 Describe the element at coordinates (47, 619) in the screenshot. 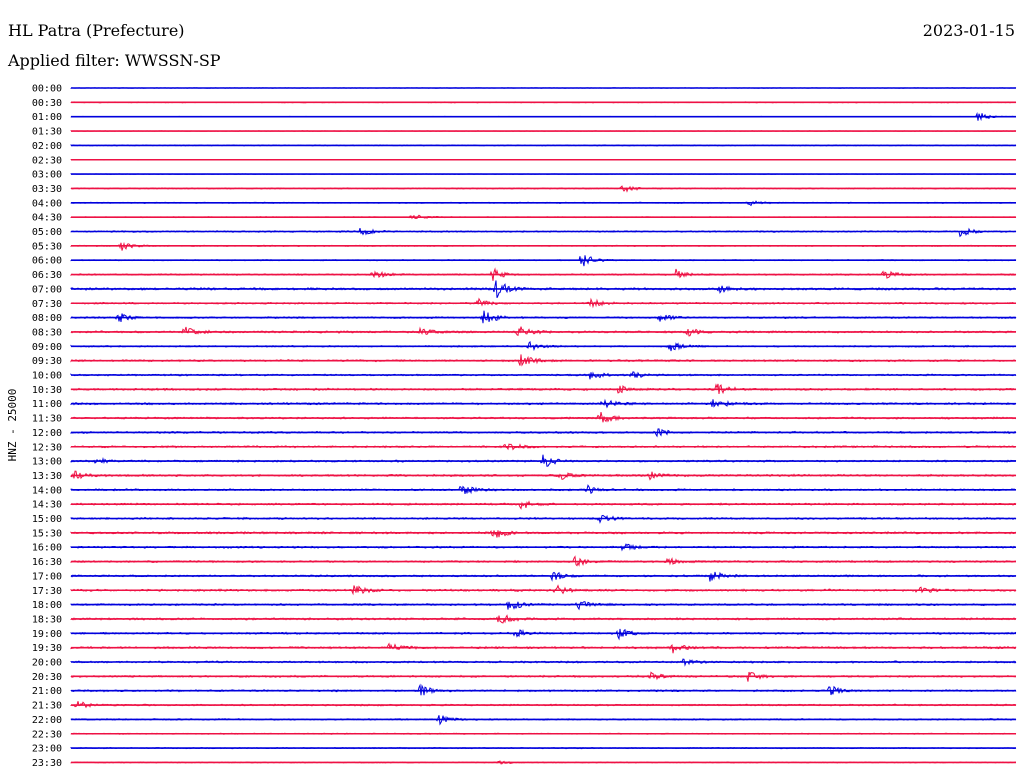

I see `row-time-label: 18:30` at that location.